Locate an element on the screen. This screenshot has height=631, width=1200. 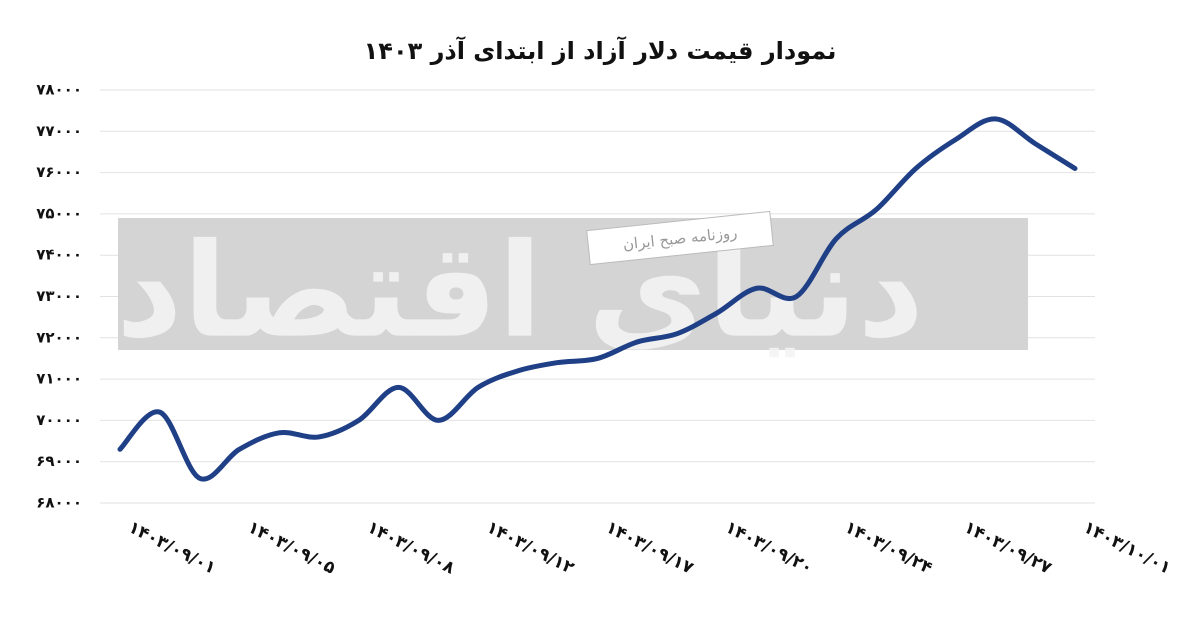
y-tick-label: ۷۱۰۰۰ is located at coordinates (59, 379).